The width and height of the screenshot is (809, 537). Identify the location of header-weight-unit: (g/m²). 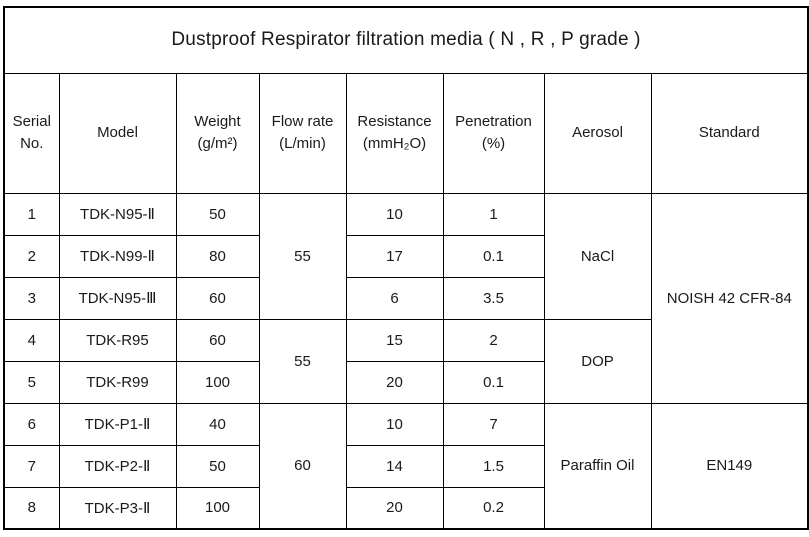
(217, 143).